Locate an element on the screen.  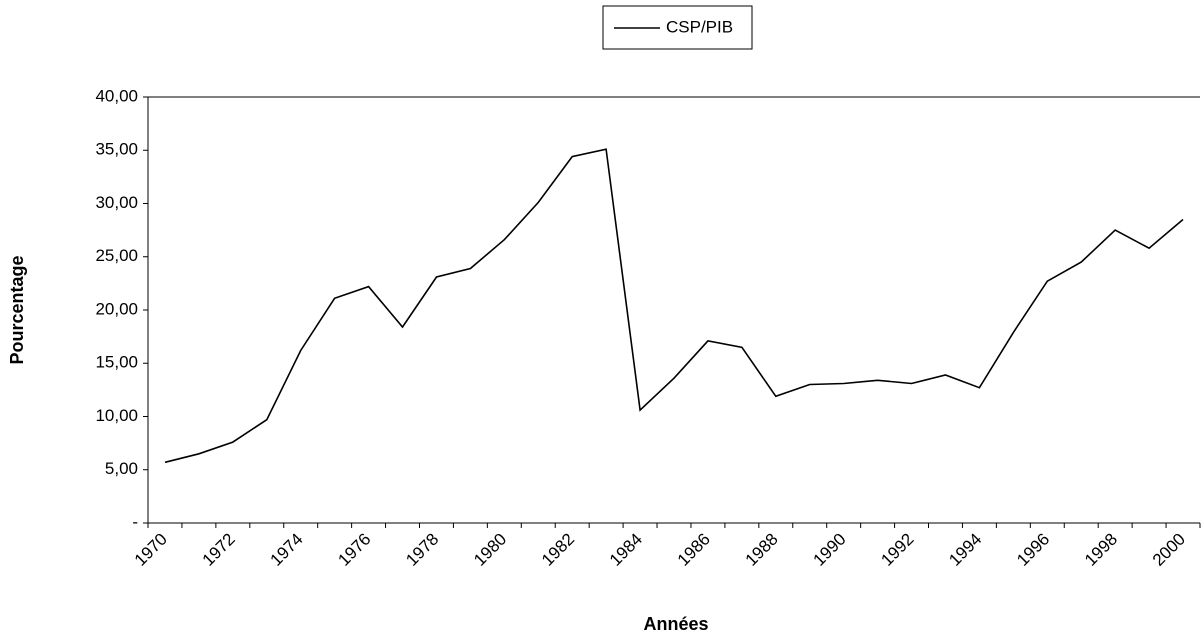
legend-label: CSP/PIB is located at coordinates (699, 26).